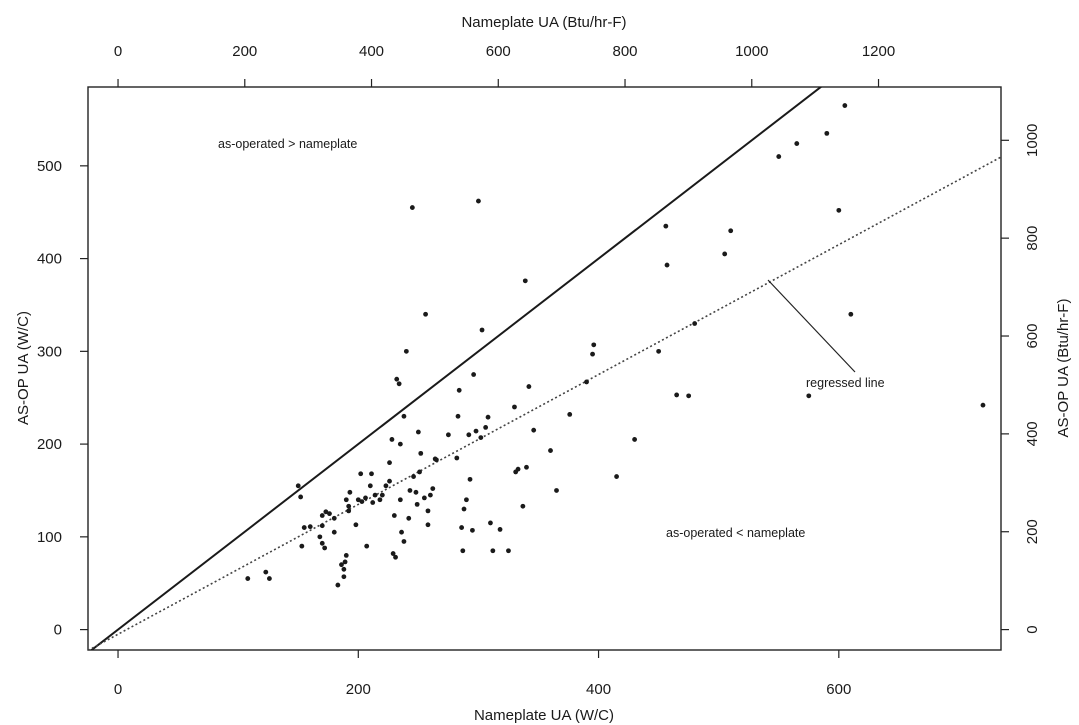 Image resolution: width=1079 pixels, height=725 pixels. What do you see at coordinates (735, 533) in the screenshot?
I see `lower-region-annotation: as-operated < nameplate` at bounding box center [735, 533].